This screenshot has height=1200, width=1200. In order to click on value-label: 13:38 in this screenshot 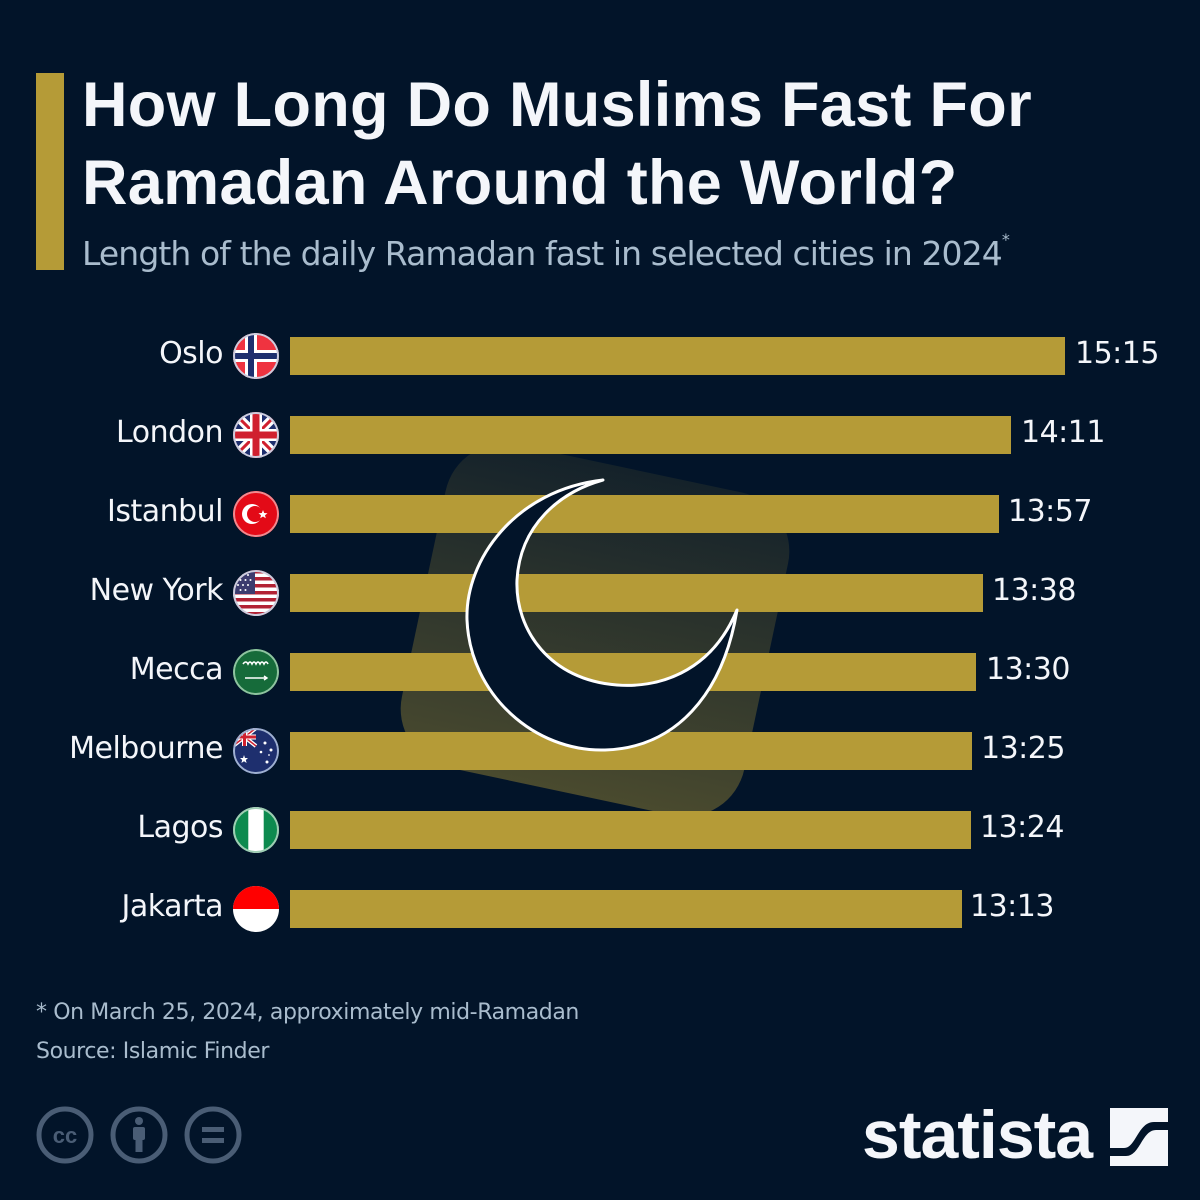, I will do `click(1034, 590)`.